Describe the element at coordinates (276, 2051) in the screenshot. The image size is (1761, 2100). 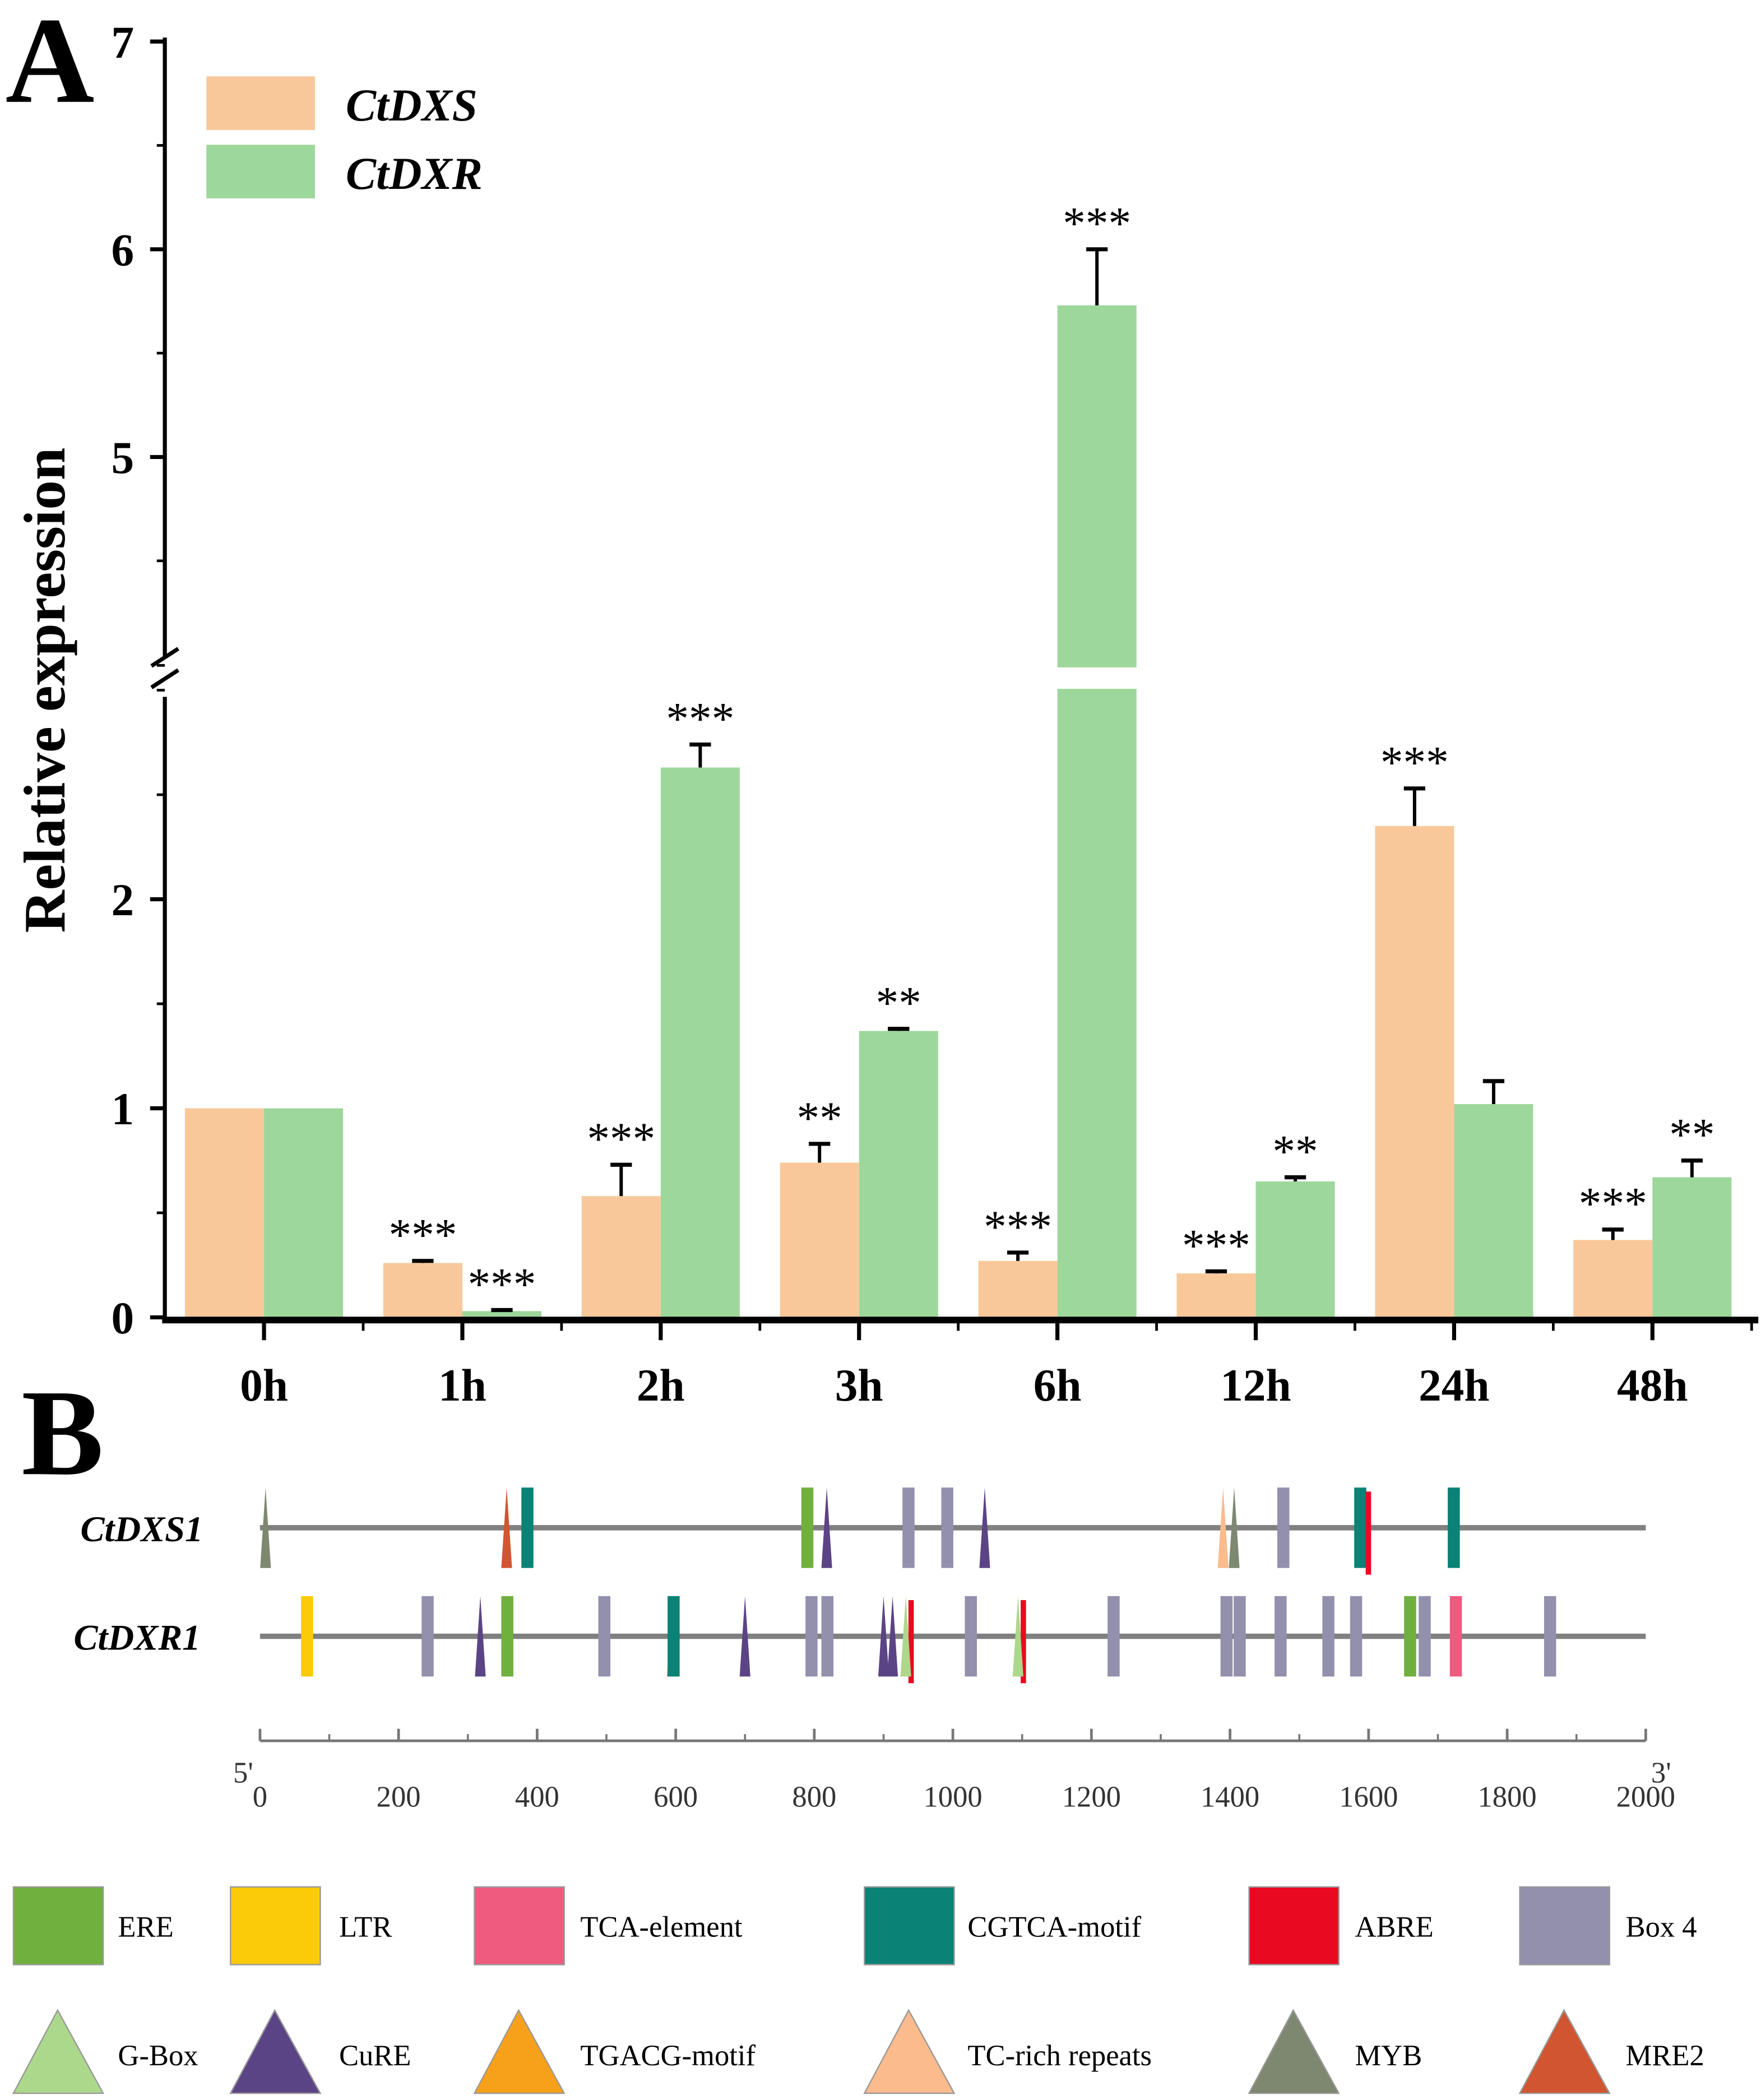
I see `legend-cure-swatch` at that location.